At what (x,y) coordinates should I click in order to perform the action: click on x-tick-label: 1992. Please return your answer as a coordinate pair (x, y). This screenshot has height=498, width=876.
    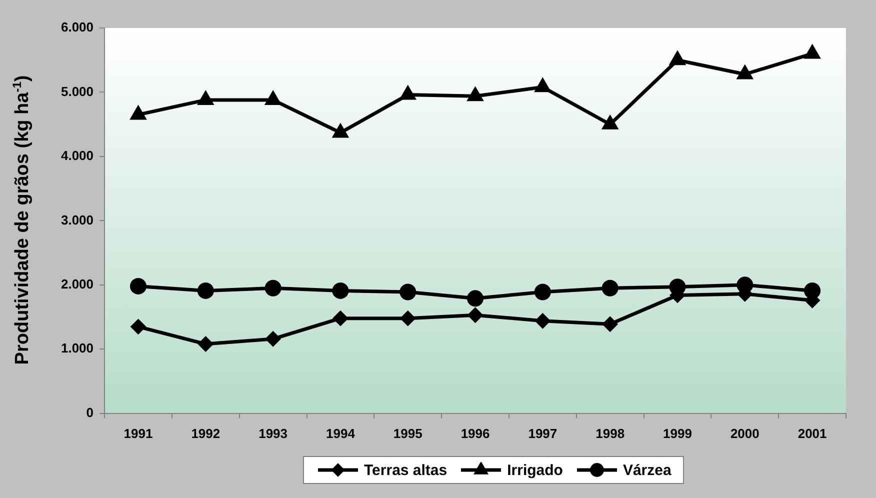
    Looking at the image, I should click on (205, 433).